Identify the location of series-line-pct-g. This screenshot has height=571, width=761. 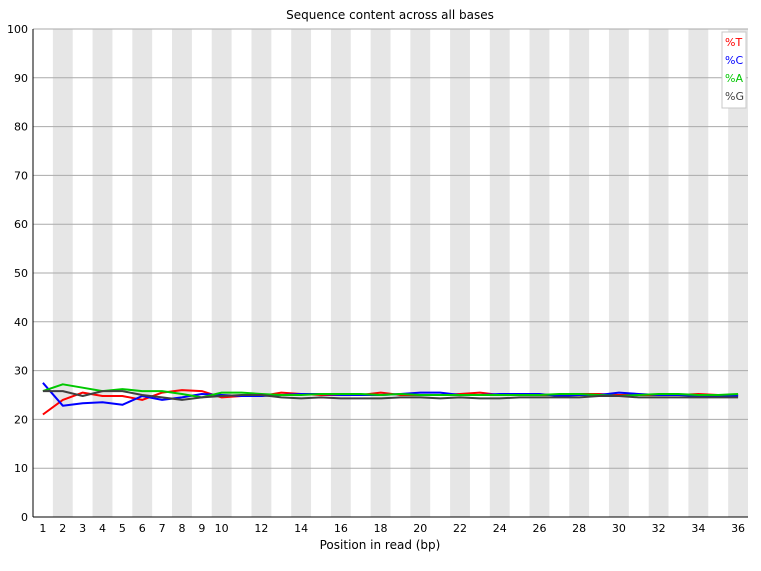
(390, 395).